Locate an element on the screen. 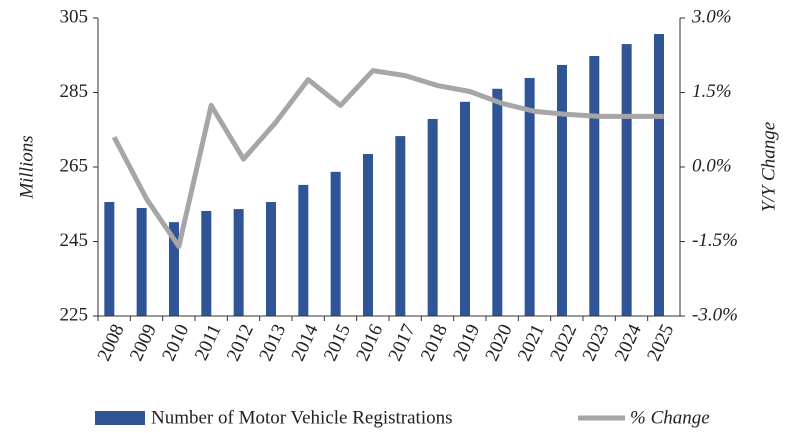  x-tick-label: 2024 is located at coordinates (628, 343).